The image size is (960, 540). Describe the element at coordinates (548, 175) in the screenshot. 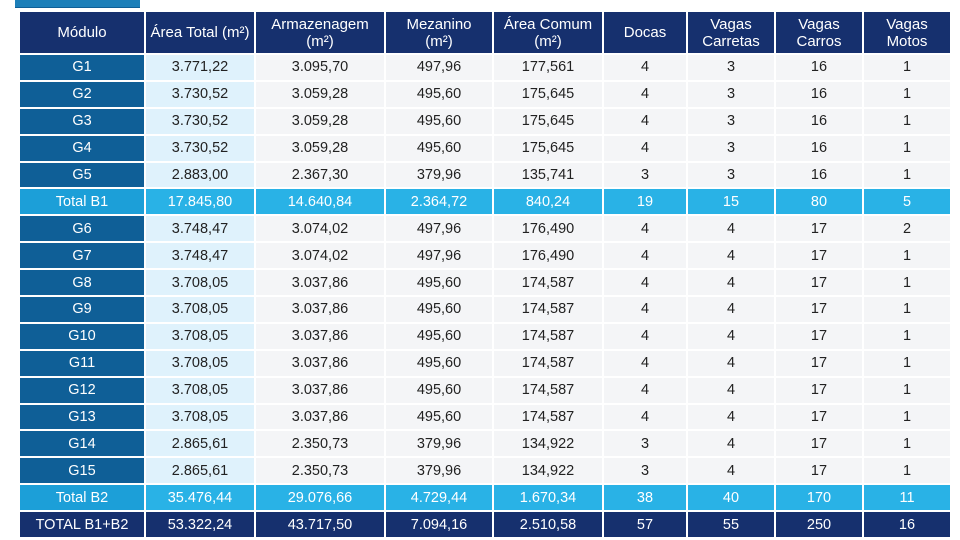

I see `cell-area-comum: 135,741` at that location.